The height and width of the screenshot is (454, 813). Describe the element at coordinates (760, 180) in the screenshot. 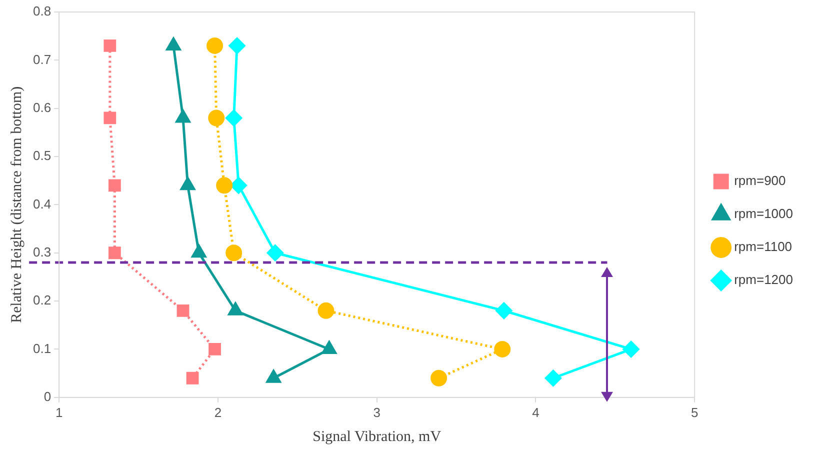

I see `legend-label: rpm=900` at that location.